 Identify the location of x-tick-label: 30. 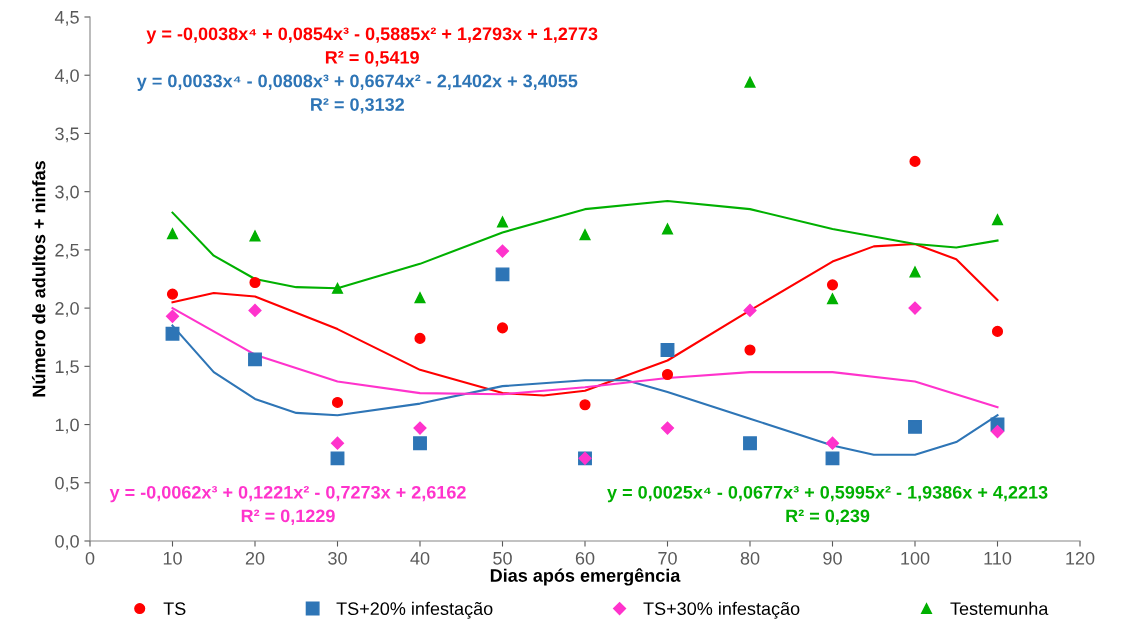
(337, 558).